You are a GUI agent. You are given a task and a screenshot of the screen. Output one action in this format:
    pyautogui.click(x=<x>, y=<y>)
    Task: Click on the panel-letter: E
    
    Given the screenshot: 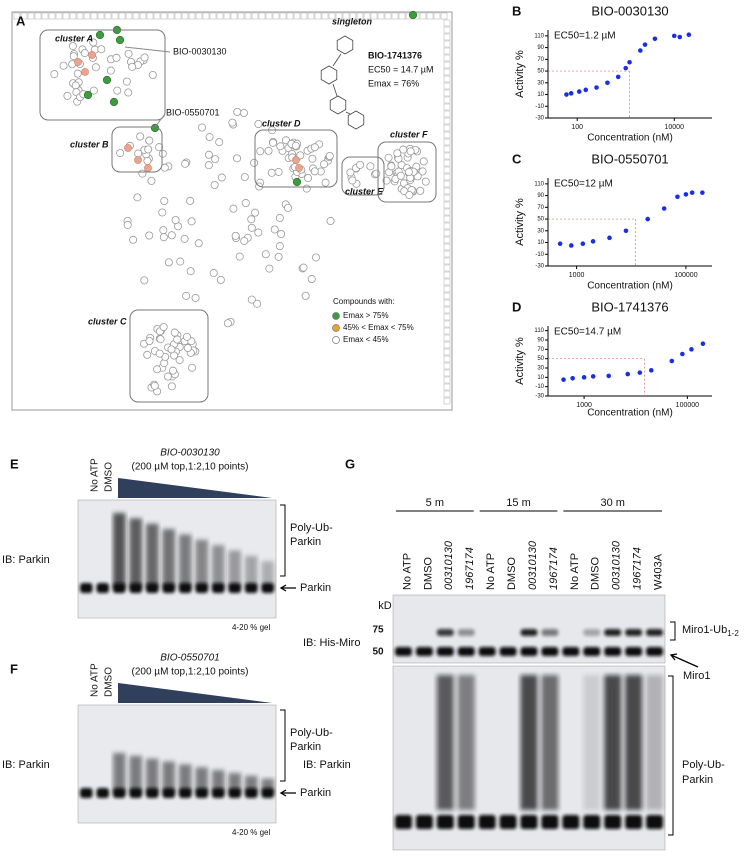 What is the action you would take?
    pyautogui.click(x=14, y=463)
    